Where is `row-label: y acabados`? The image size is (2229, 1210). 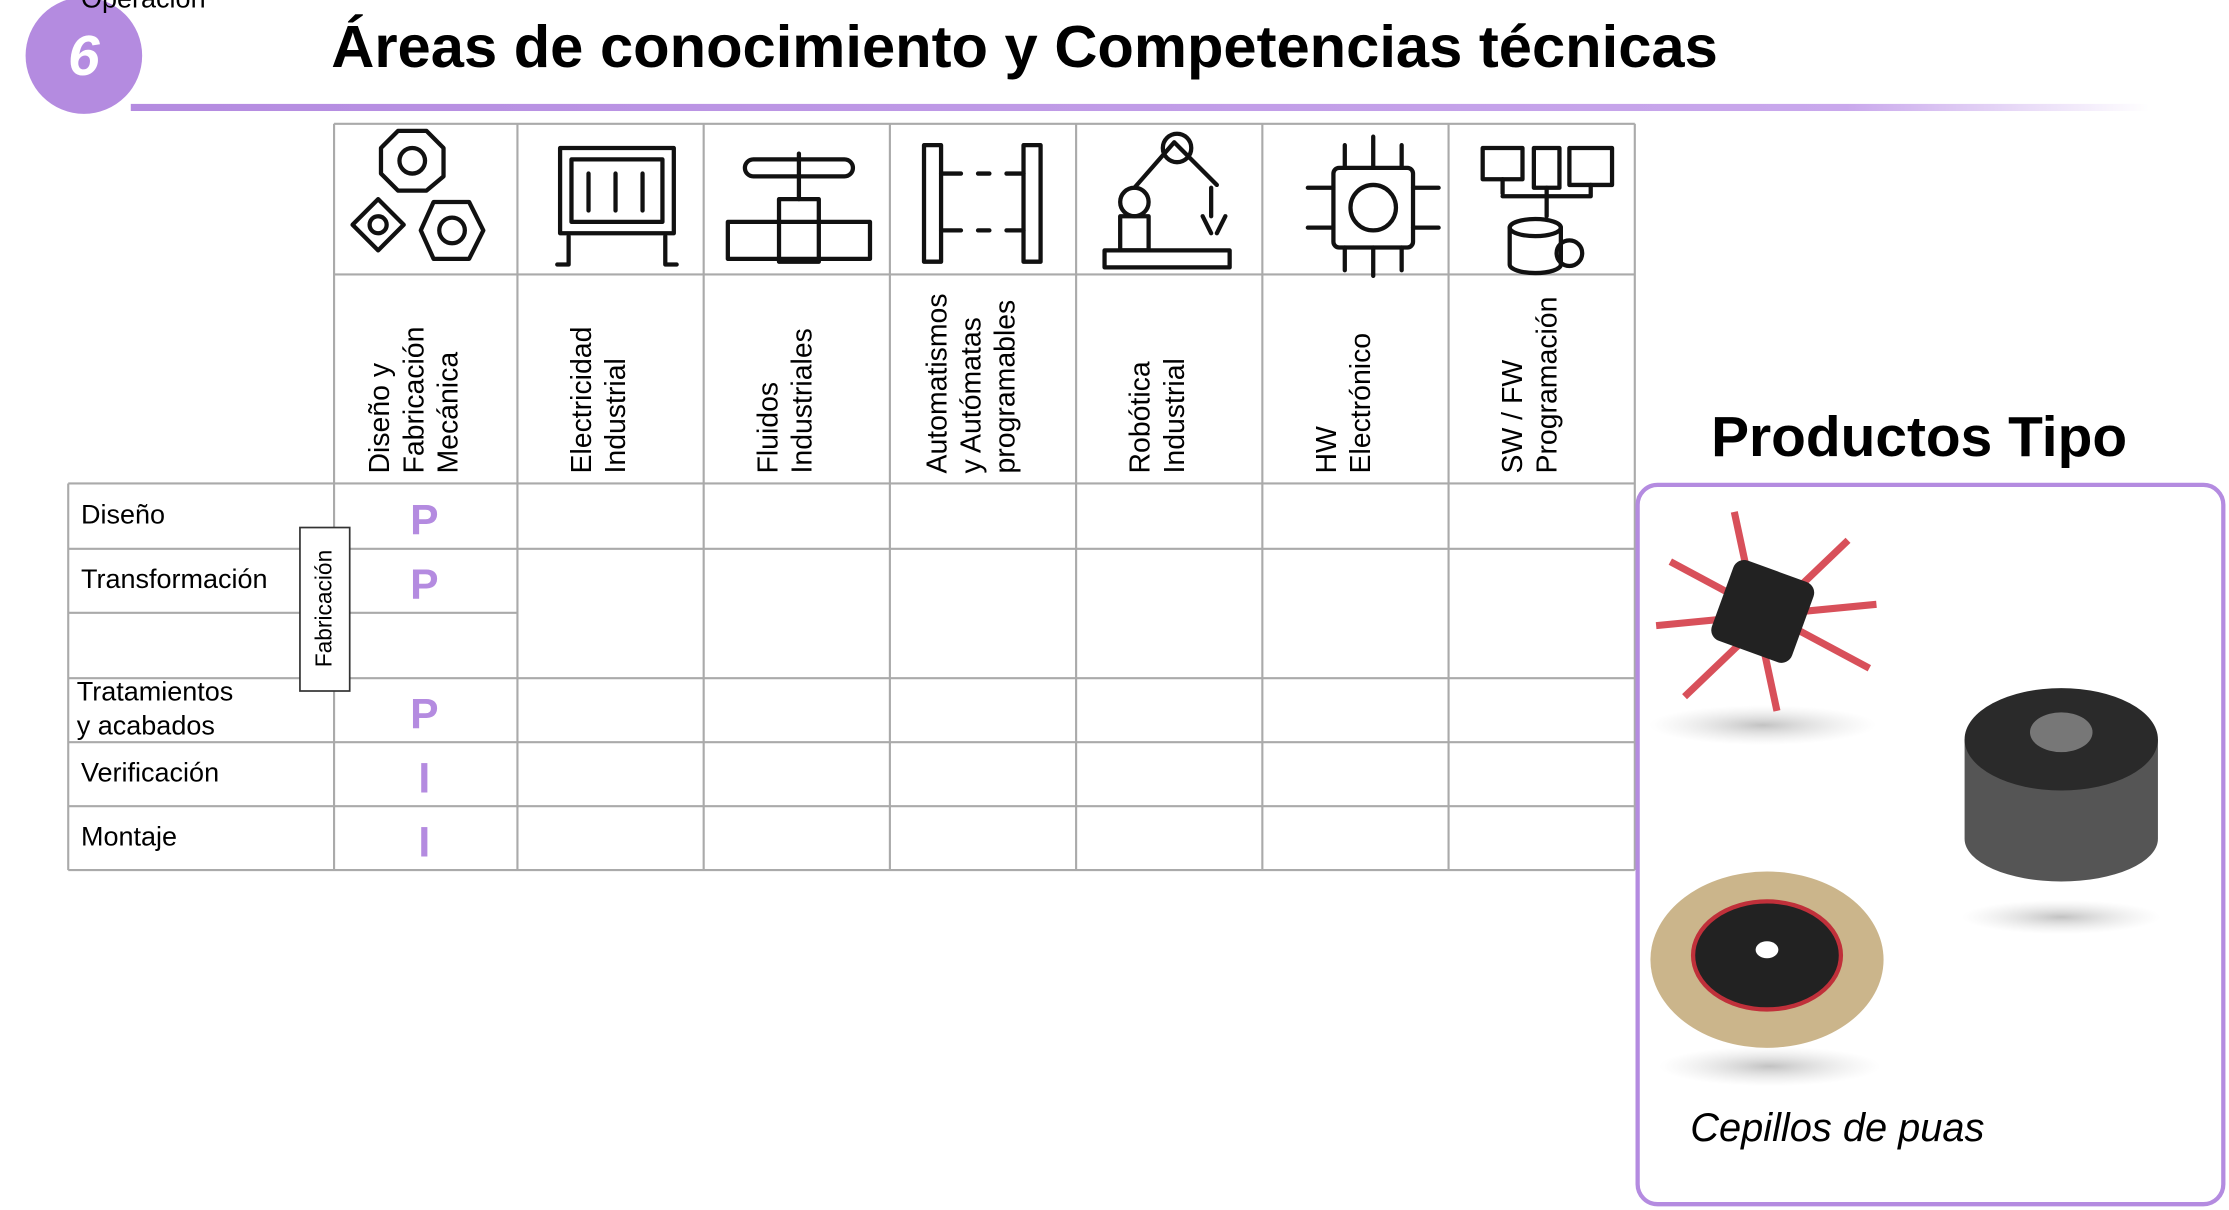
row-label: y acabados is located at coordinates (146, 725).